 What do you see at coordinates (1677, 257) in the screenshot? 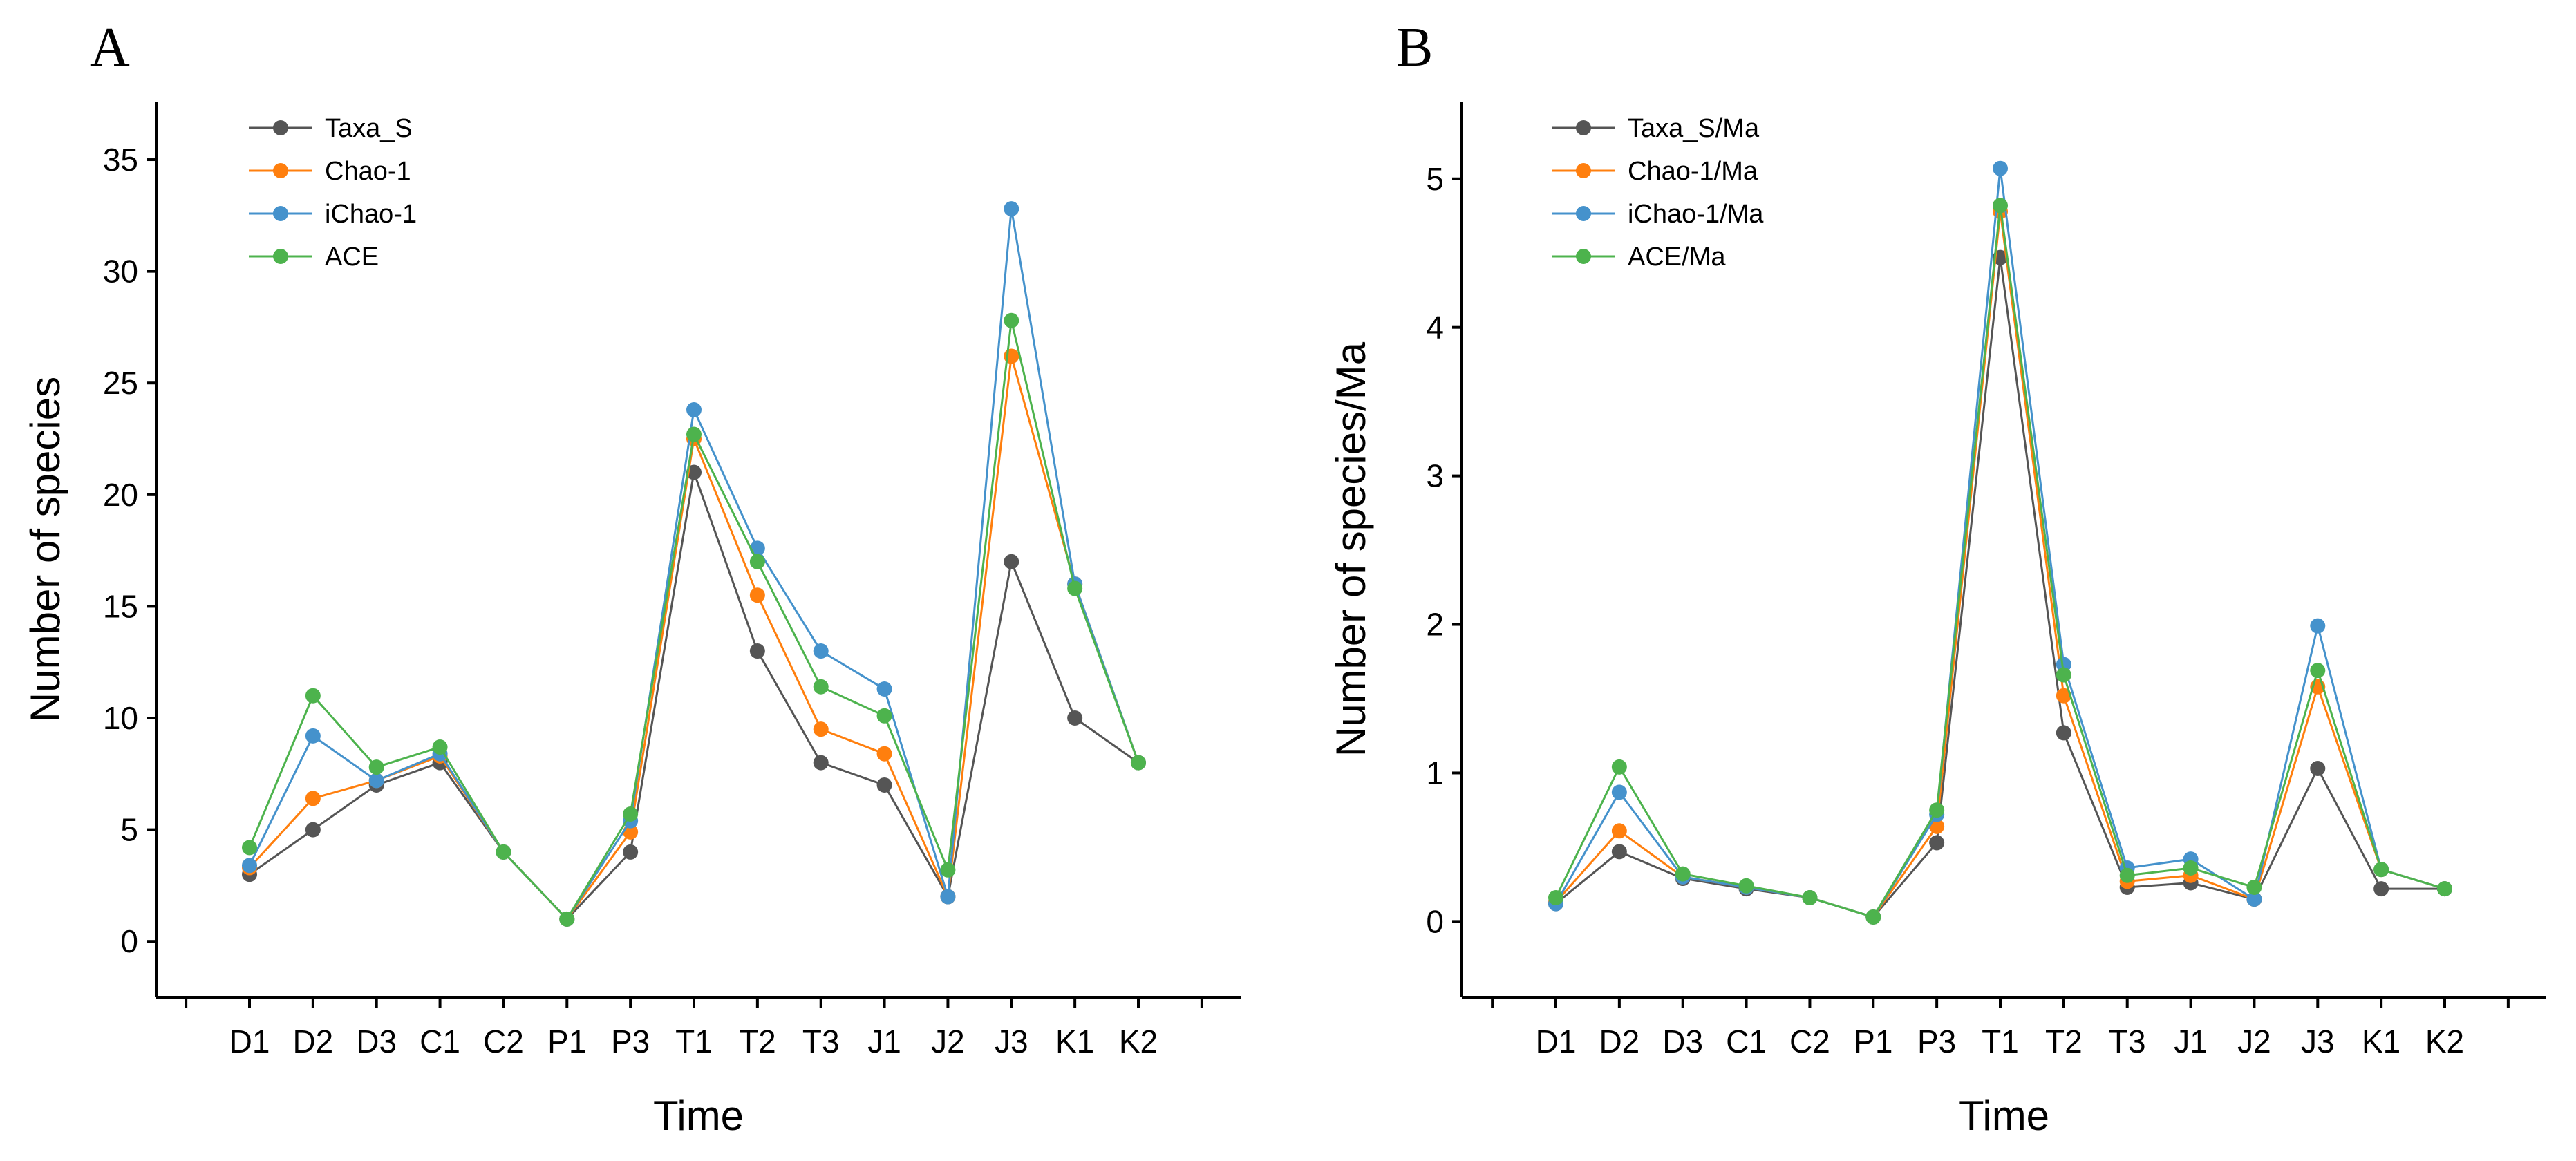
I see `legend-label: ACE/Ma` at bounding box center [1677, 257].